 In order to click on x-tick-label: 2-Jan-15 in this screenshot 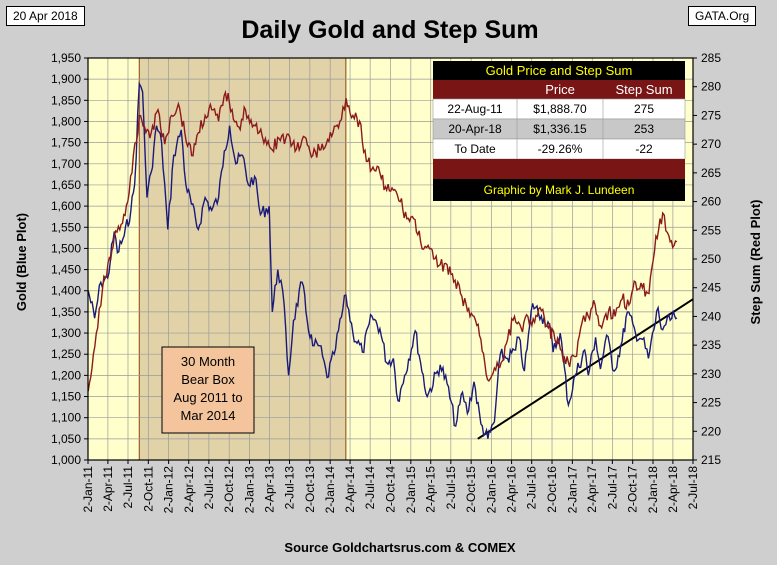, I will do `click(411, 490)`.